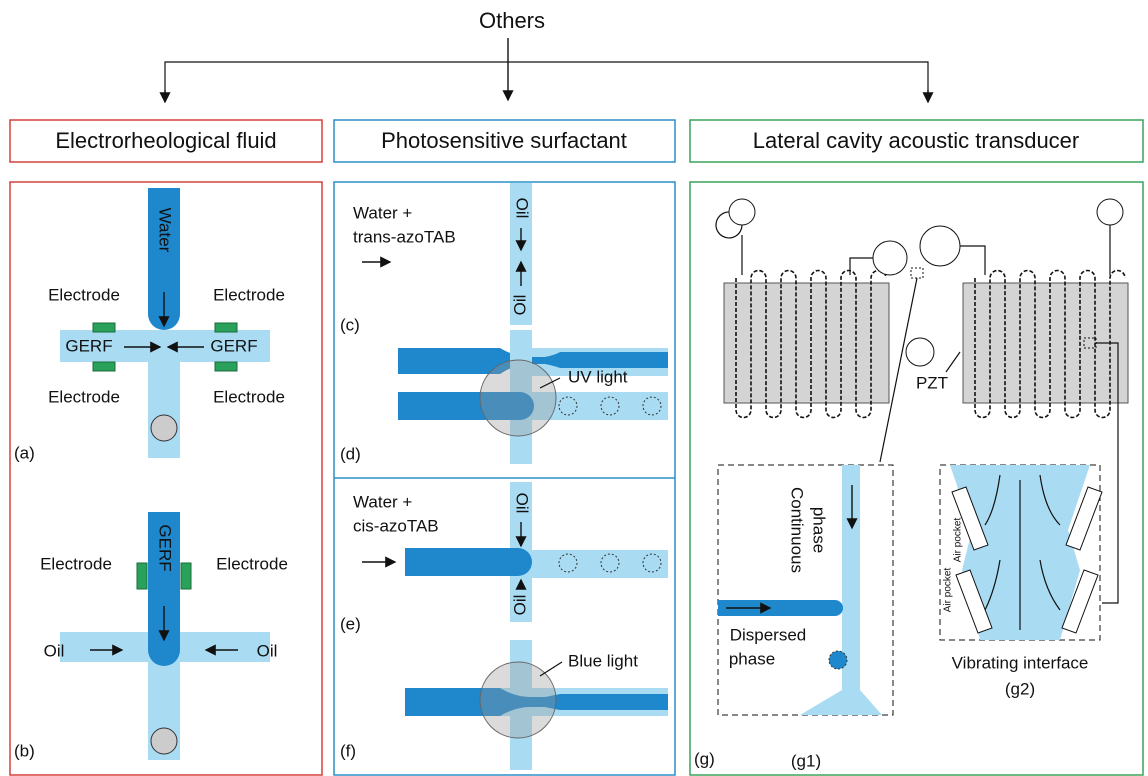 Image resolution: width=1148 pixels, height=776 pixels. What do you see at coordinates (768, 634) in the screenshot?
I see `label: Dispersed` at bounding box center [768, 634].